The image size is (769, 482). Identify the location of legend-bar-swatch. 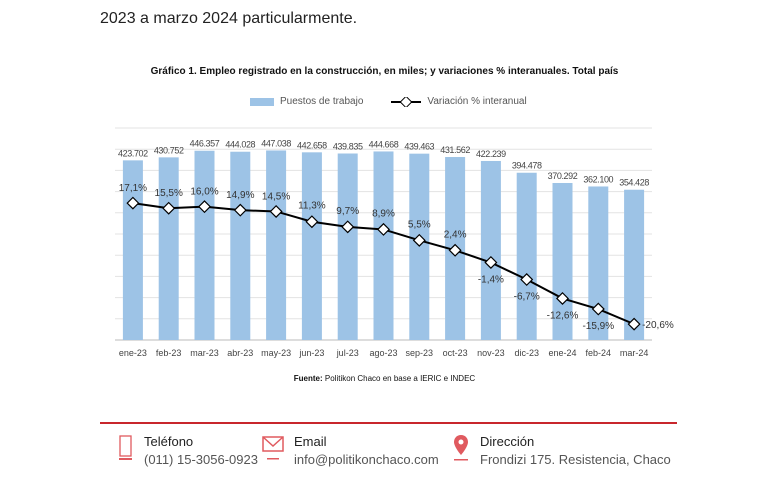
(262, 101).